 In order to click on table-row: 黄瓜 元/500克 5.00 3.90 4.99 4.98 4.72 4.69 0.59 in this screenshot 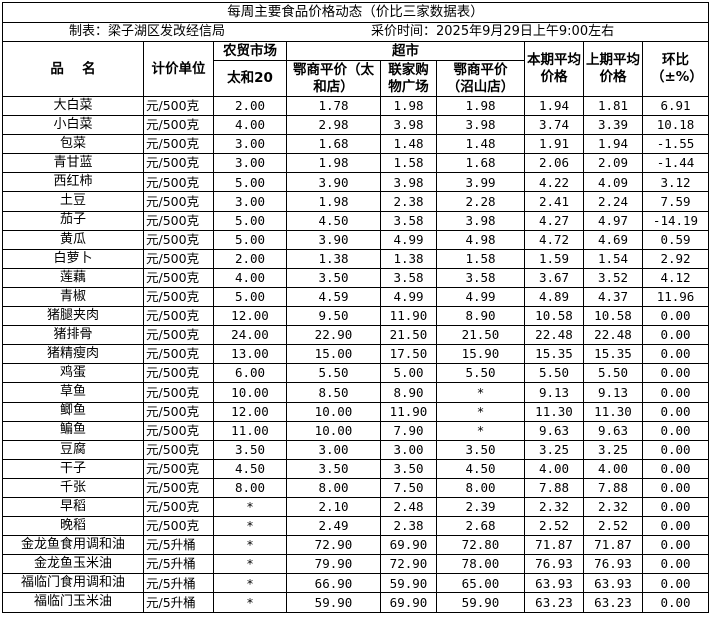, I will do `click(356, 239)`.